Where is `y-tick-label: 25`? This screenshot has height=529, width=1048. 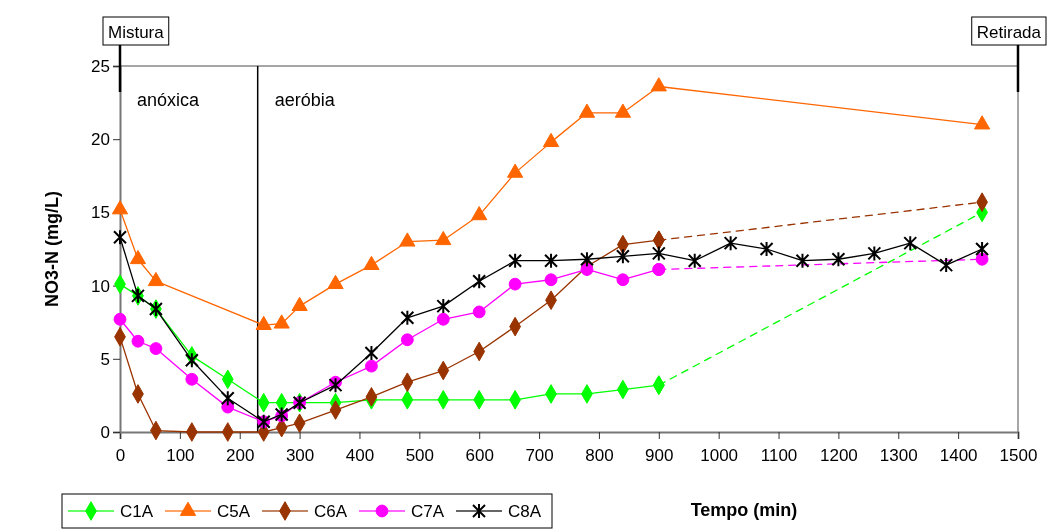
y-tick-label: 25 is located at coordinates (100, 66).